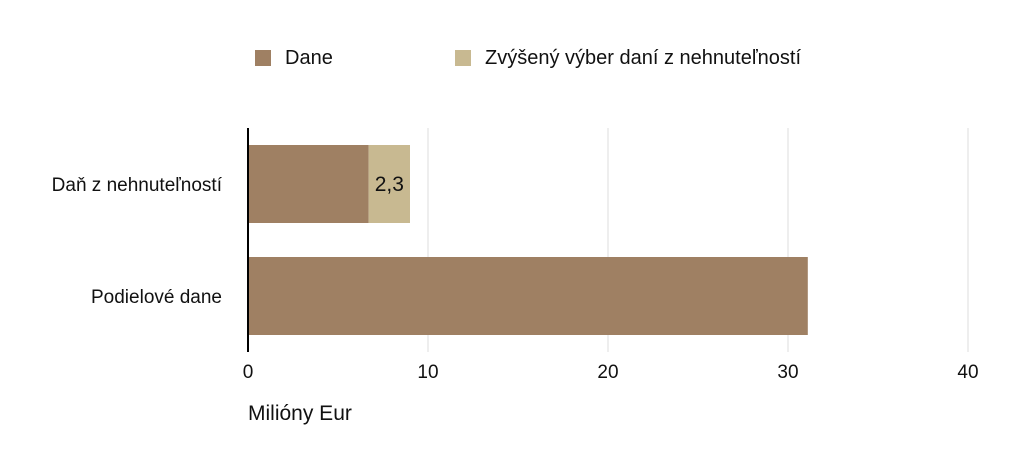 This screenshot has width=1024, height=458. I want to click on legend-label-dane: Dane, so click(309, 58).